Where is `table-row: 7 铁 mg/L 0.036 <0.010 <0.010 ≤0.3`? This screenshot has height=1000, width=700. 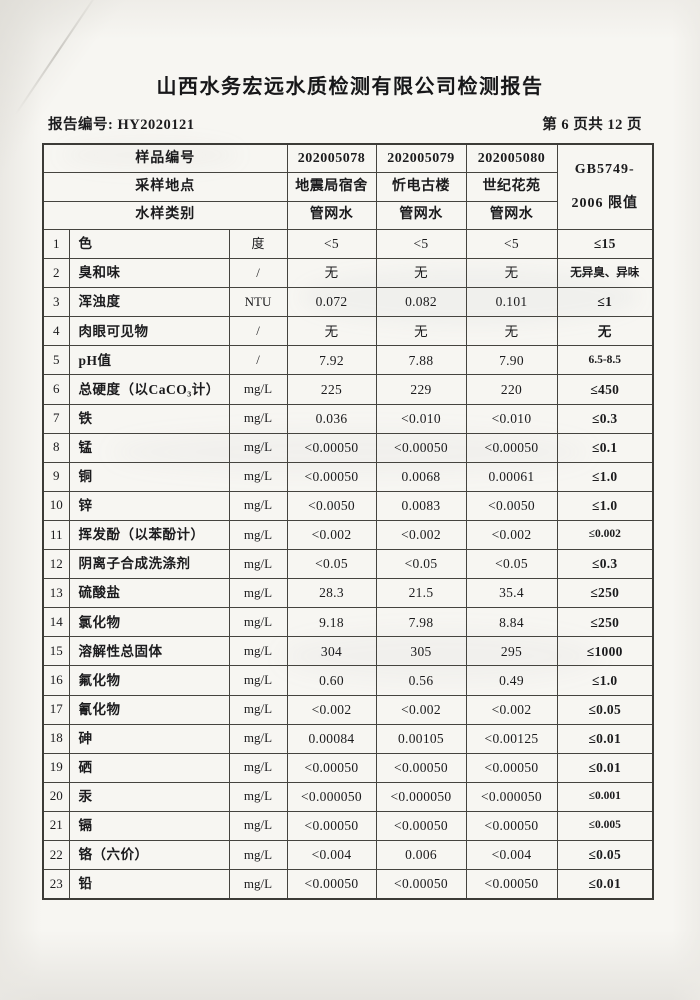 table-row: 7 铁 mg/L 0.036 <0.010 <0.010 ≤0.3 is located at coordinates (348, 418).